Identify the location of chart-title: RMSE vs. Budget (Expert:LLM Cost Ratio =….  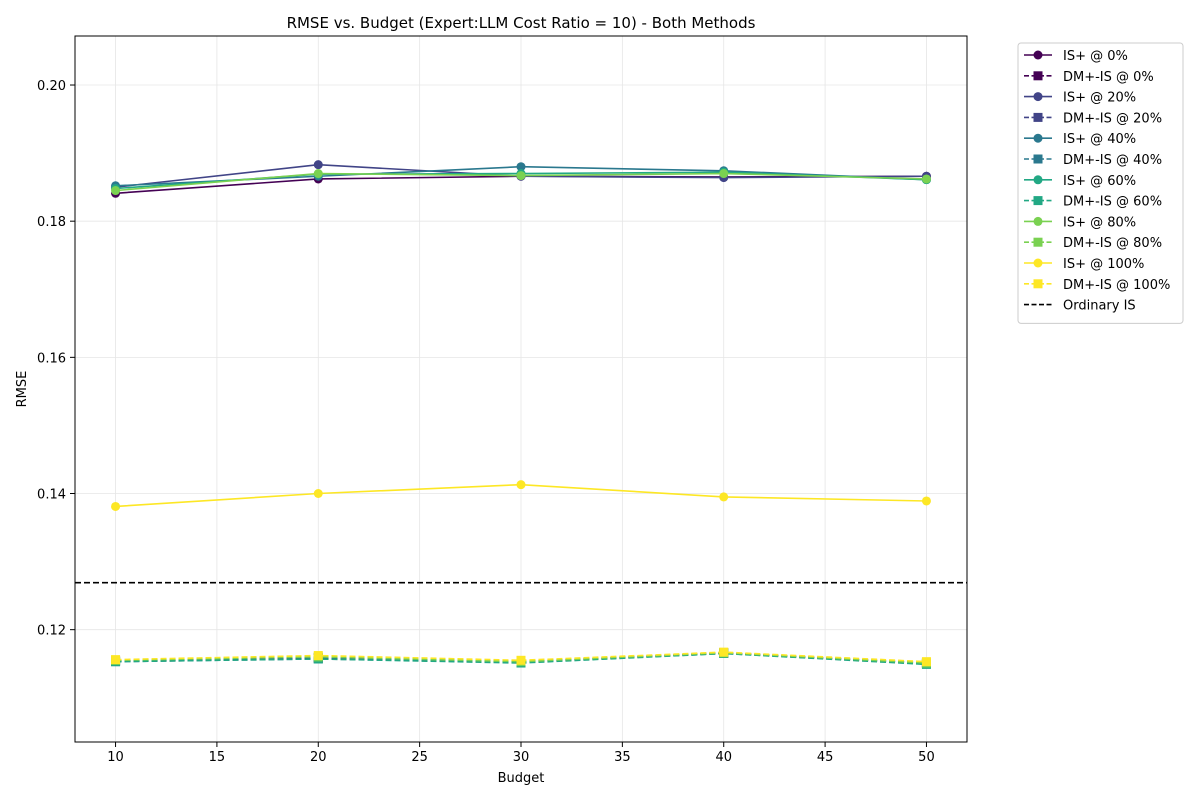
(521, 23).